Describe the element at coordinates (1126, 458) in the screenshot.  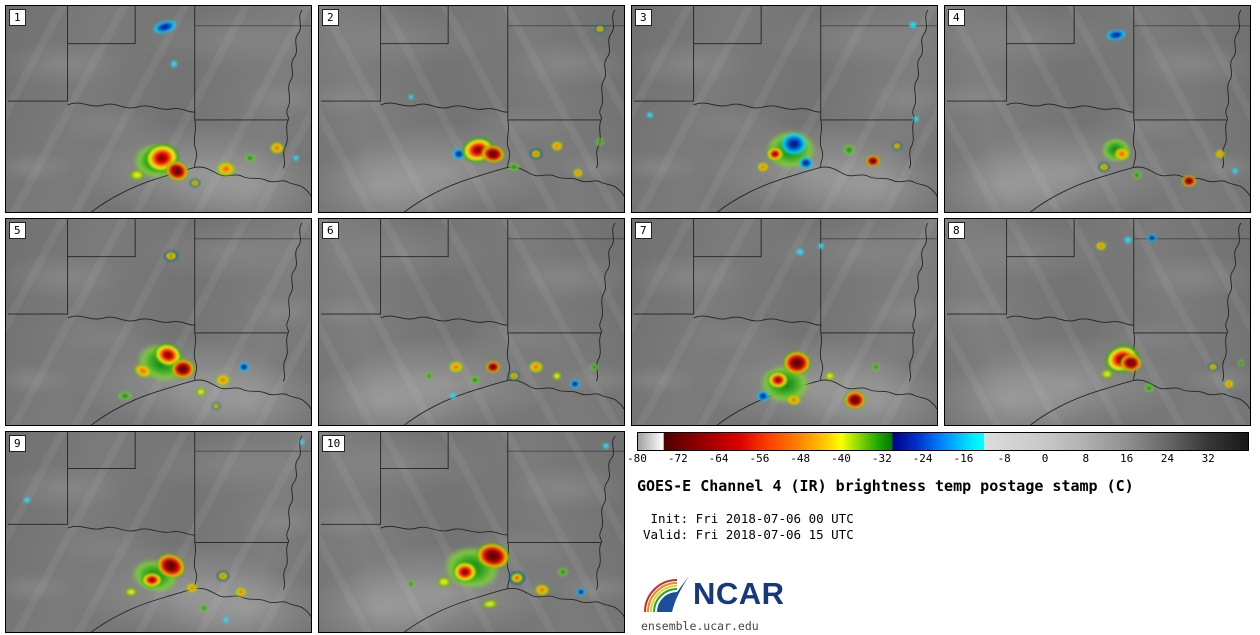
I see `colorbar-tick-label: 16` at that location.